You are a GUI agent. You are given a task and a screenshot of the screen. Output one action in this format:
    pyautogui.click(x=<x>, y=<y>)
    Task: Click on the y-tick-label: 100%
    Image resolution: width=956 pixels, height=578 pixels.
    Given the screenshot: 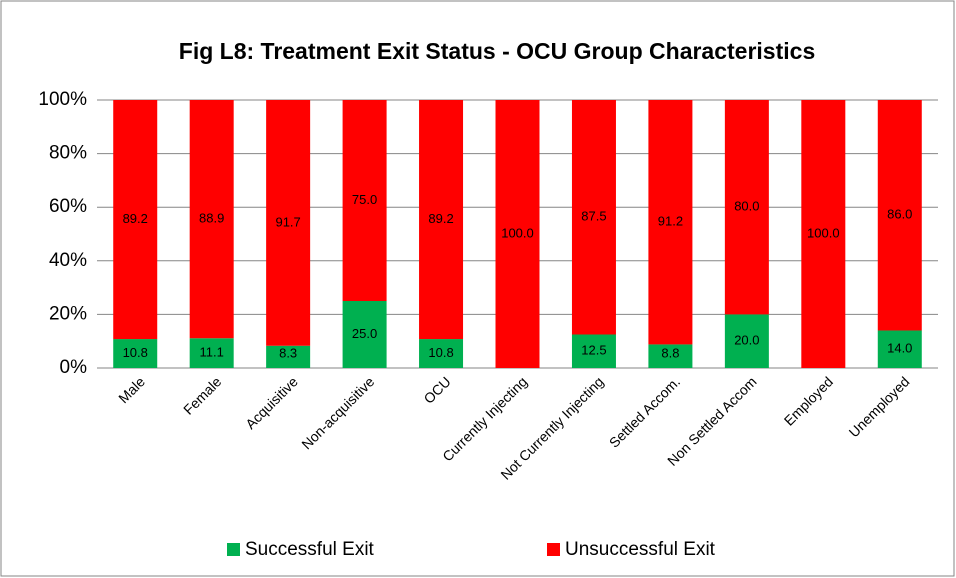 What is the action you would take?
    pyautogui.click(x=62, y=99)
    